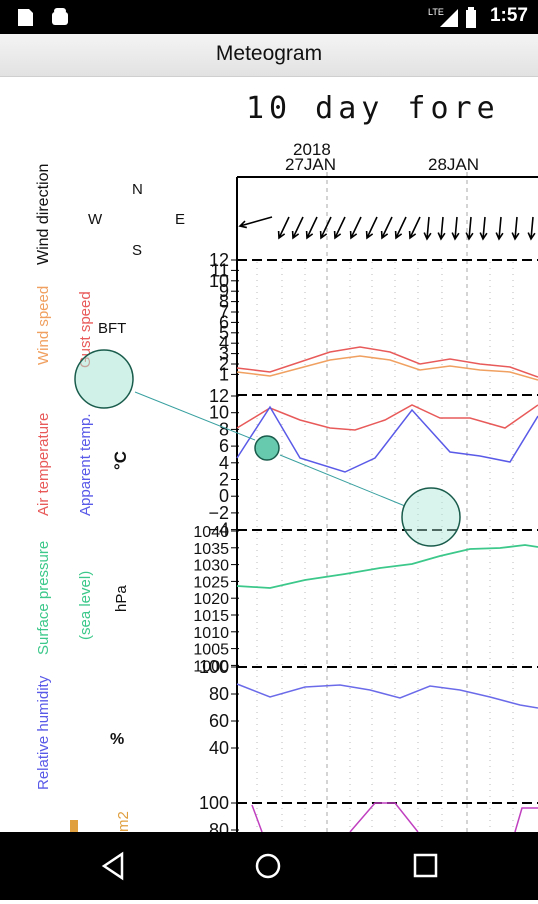 Image resolution: width=538 pixels, height=904 pixels. Describe the element at coordinates (43, 732) in the screenshot. I see `relative-humidity-label: Relative humidity` at that location.